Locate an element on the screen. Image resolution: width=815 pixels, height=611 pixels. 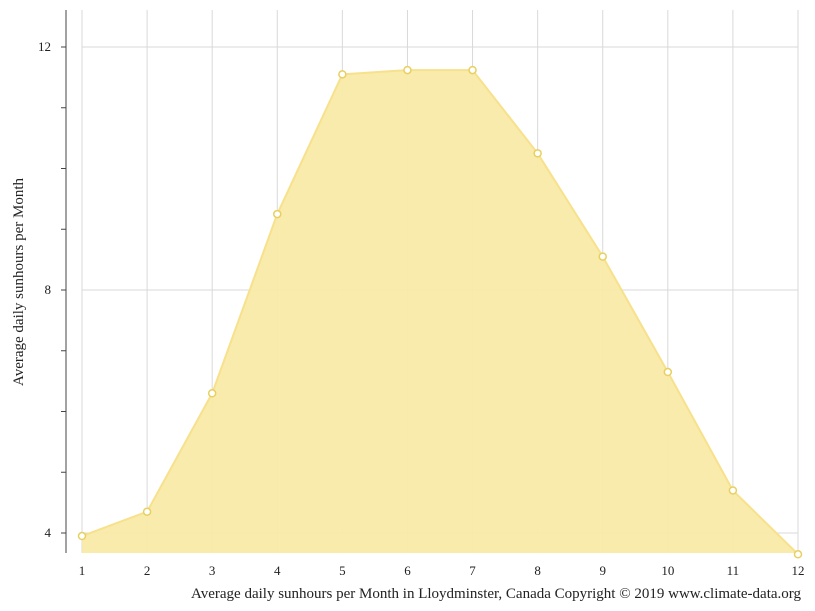
x-tick-label-2: 2 is located at coordinates (147, 570).